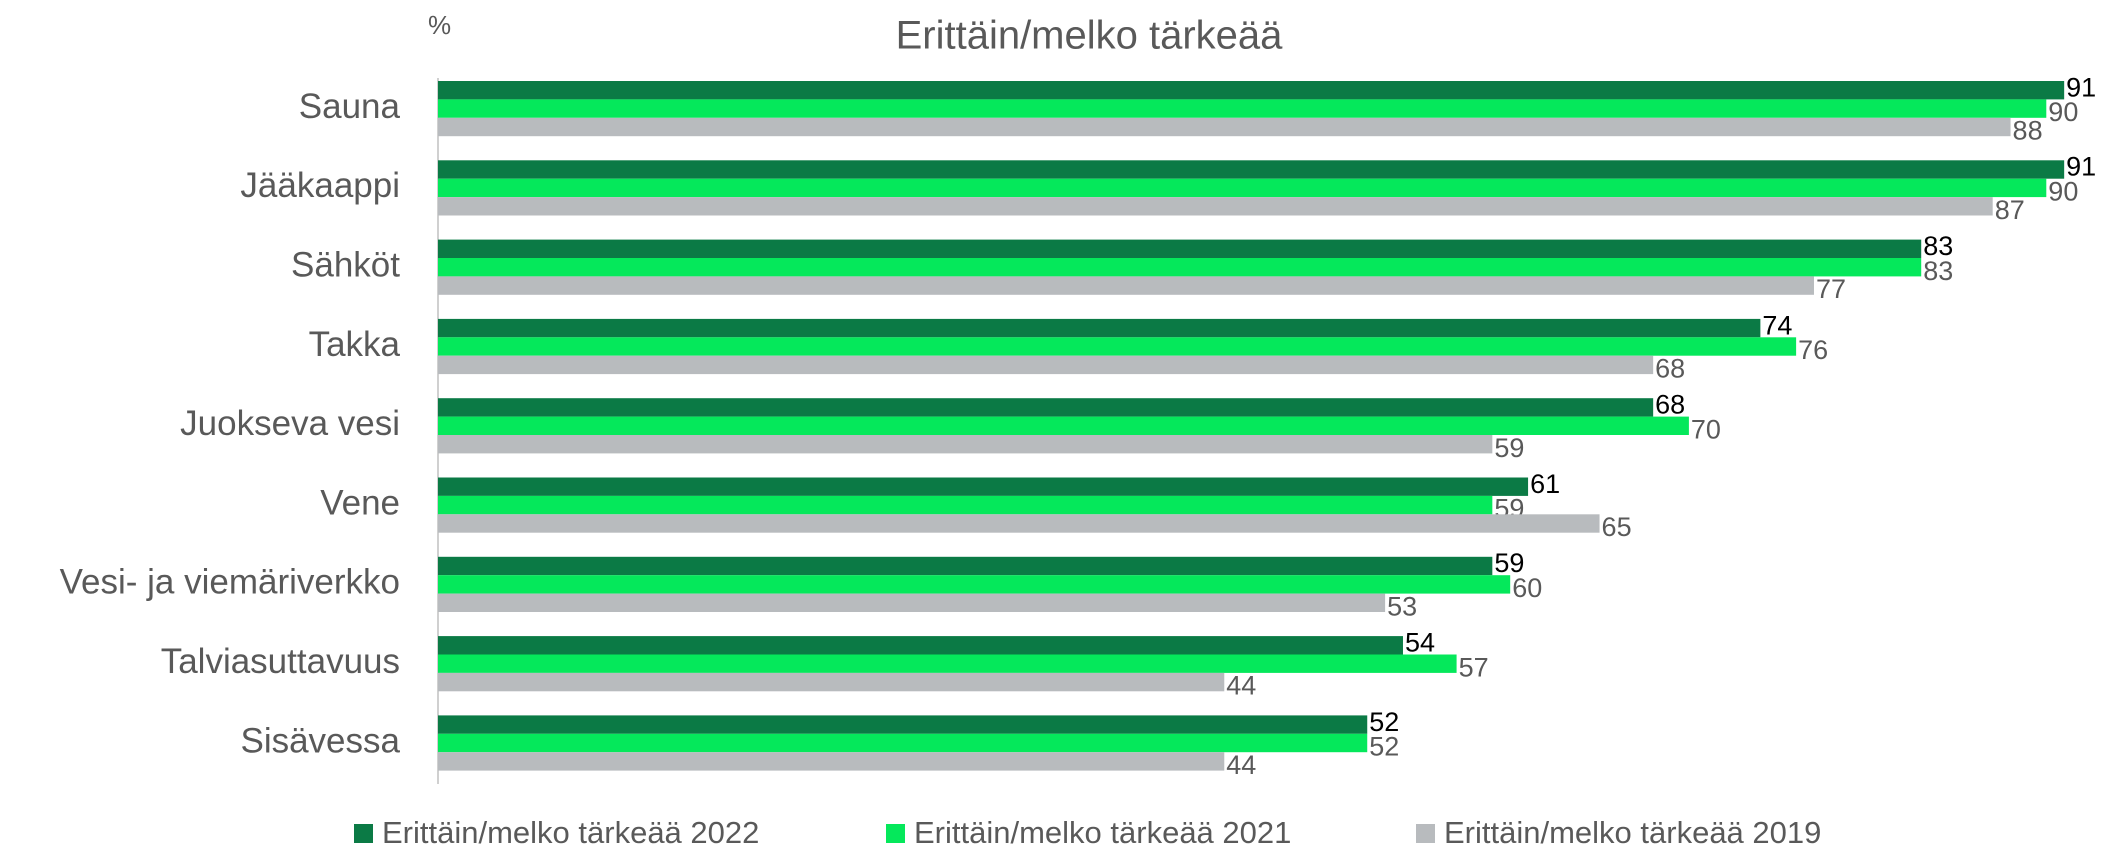 This screenshot has height=849, width=2118. I want to click on value-label: 60, so click(1527, 588).